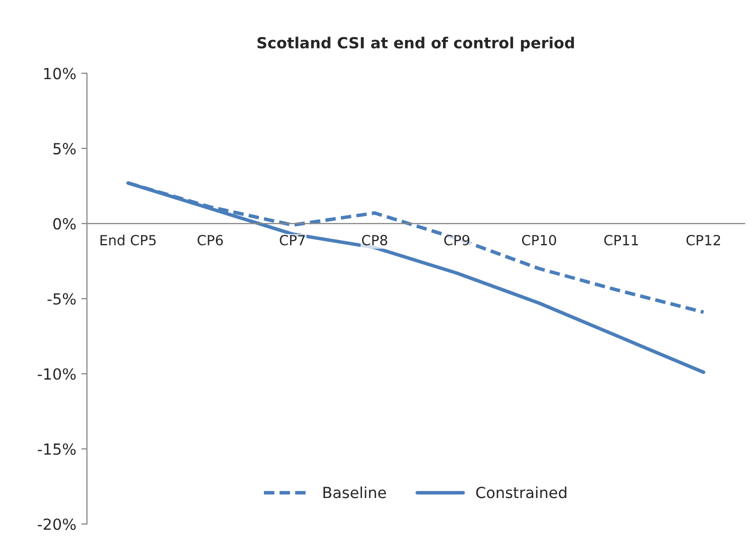  Describe the element at coordinates (64, 148) in the screenshot. I see `y-tick-label: 5%` at that location.